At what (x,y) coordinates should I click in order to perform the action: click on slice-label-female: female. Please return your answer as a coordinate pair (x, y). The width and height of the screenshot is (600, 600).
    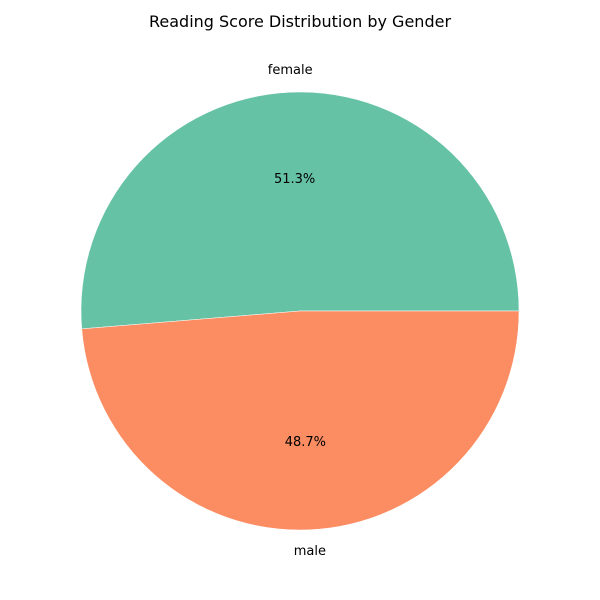
    Looking at the image, I should click on (290, 70).